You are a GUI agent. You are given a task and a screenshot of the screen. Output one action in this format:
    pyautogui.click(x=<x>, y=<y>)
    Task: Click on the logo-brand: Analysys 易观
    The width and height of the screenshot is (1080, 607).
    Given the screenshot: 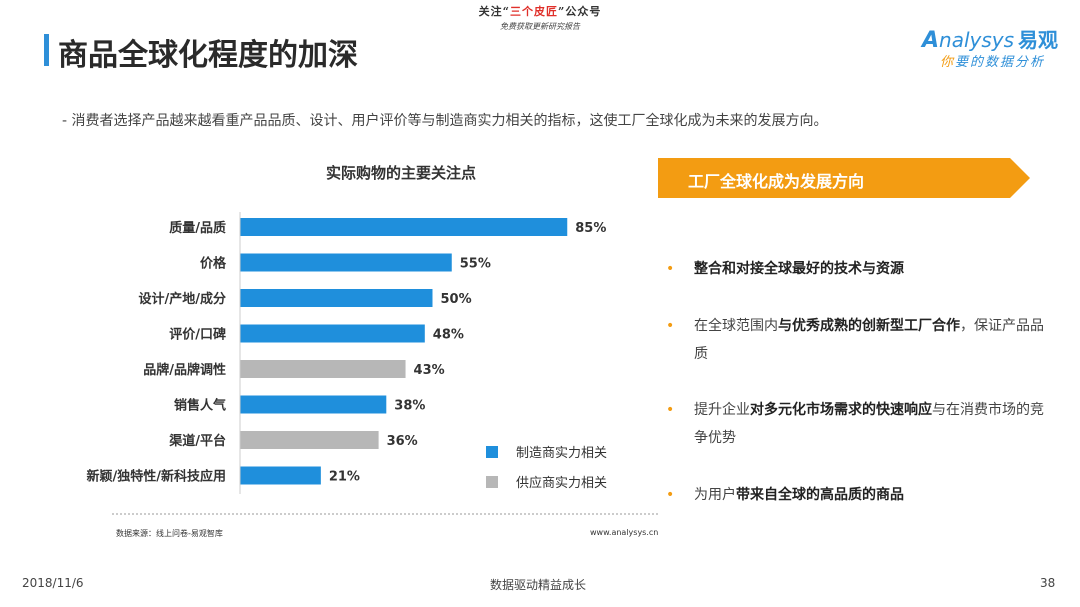 What is the action you would take?
    pyautogui.click(x=990, y=40)
    